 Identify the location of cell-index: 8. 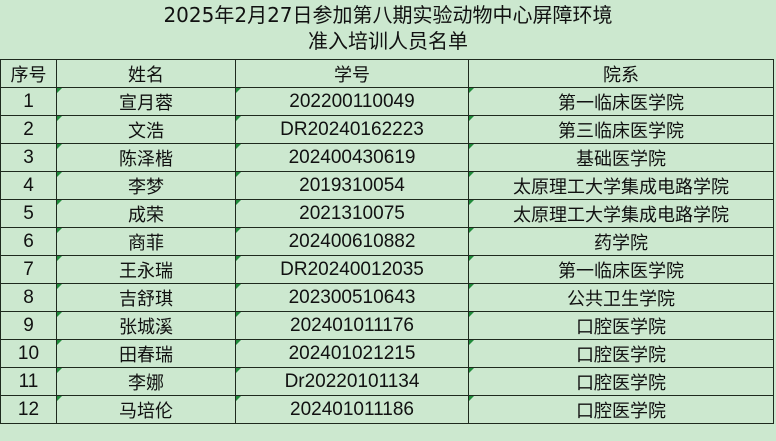
(28, 297).